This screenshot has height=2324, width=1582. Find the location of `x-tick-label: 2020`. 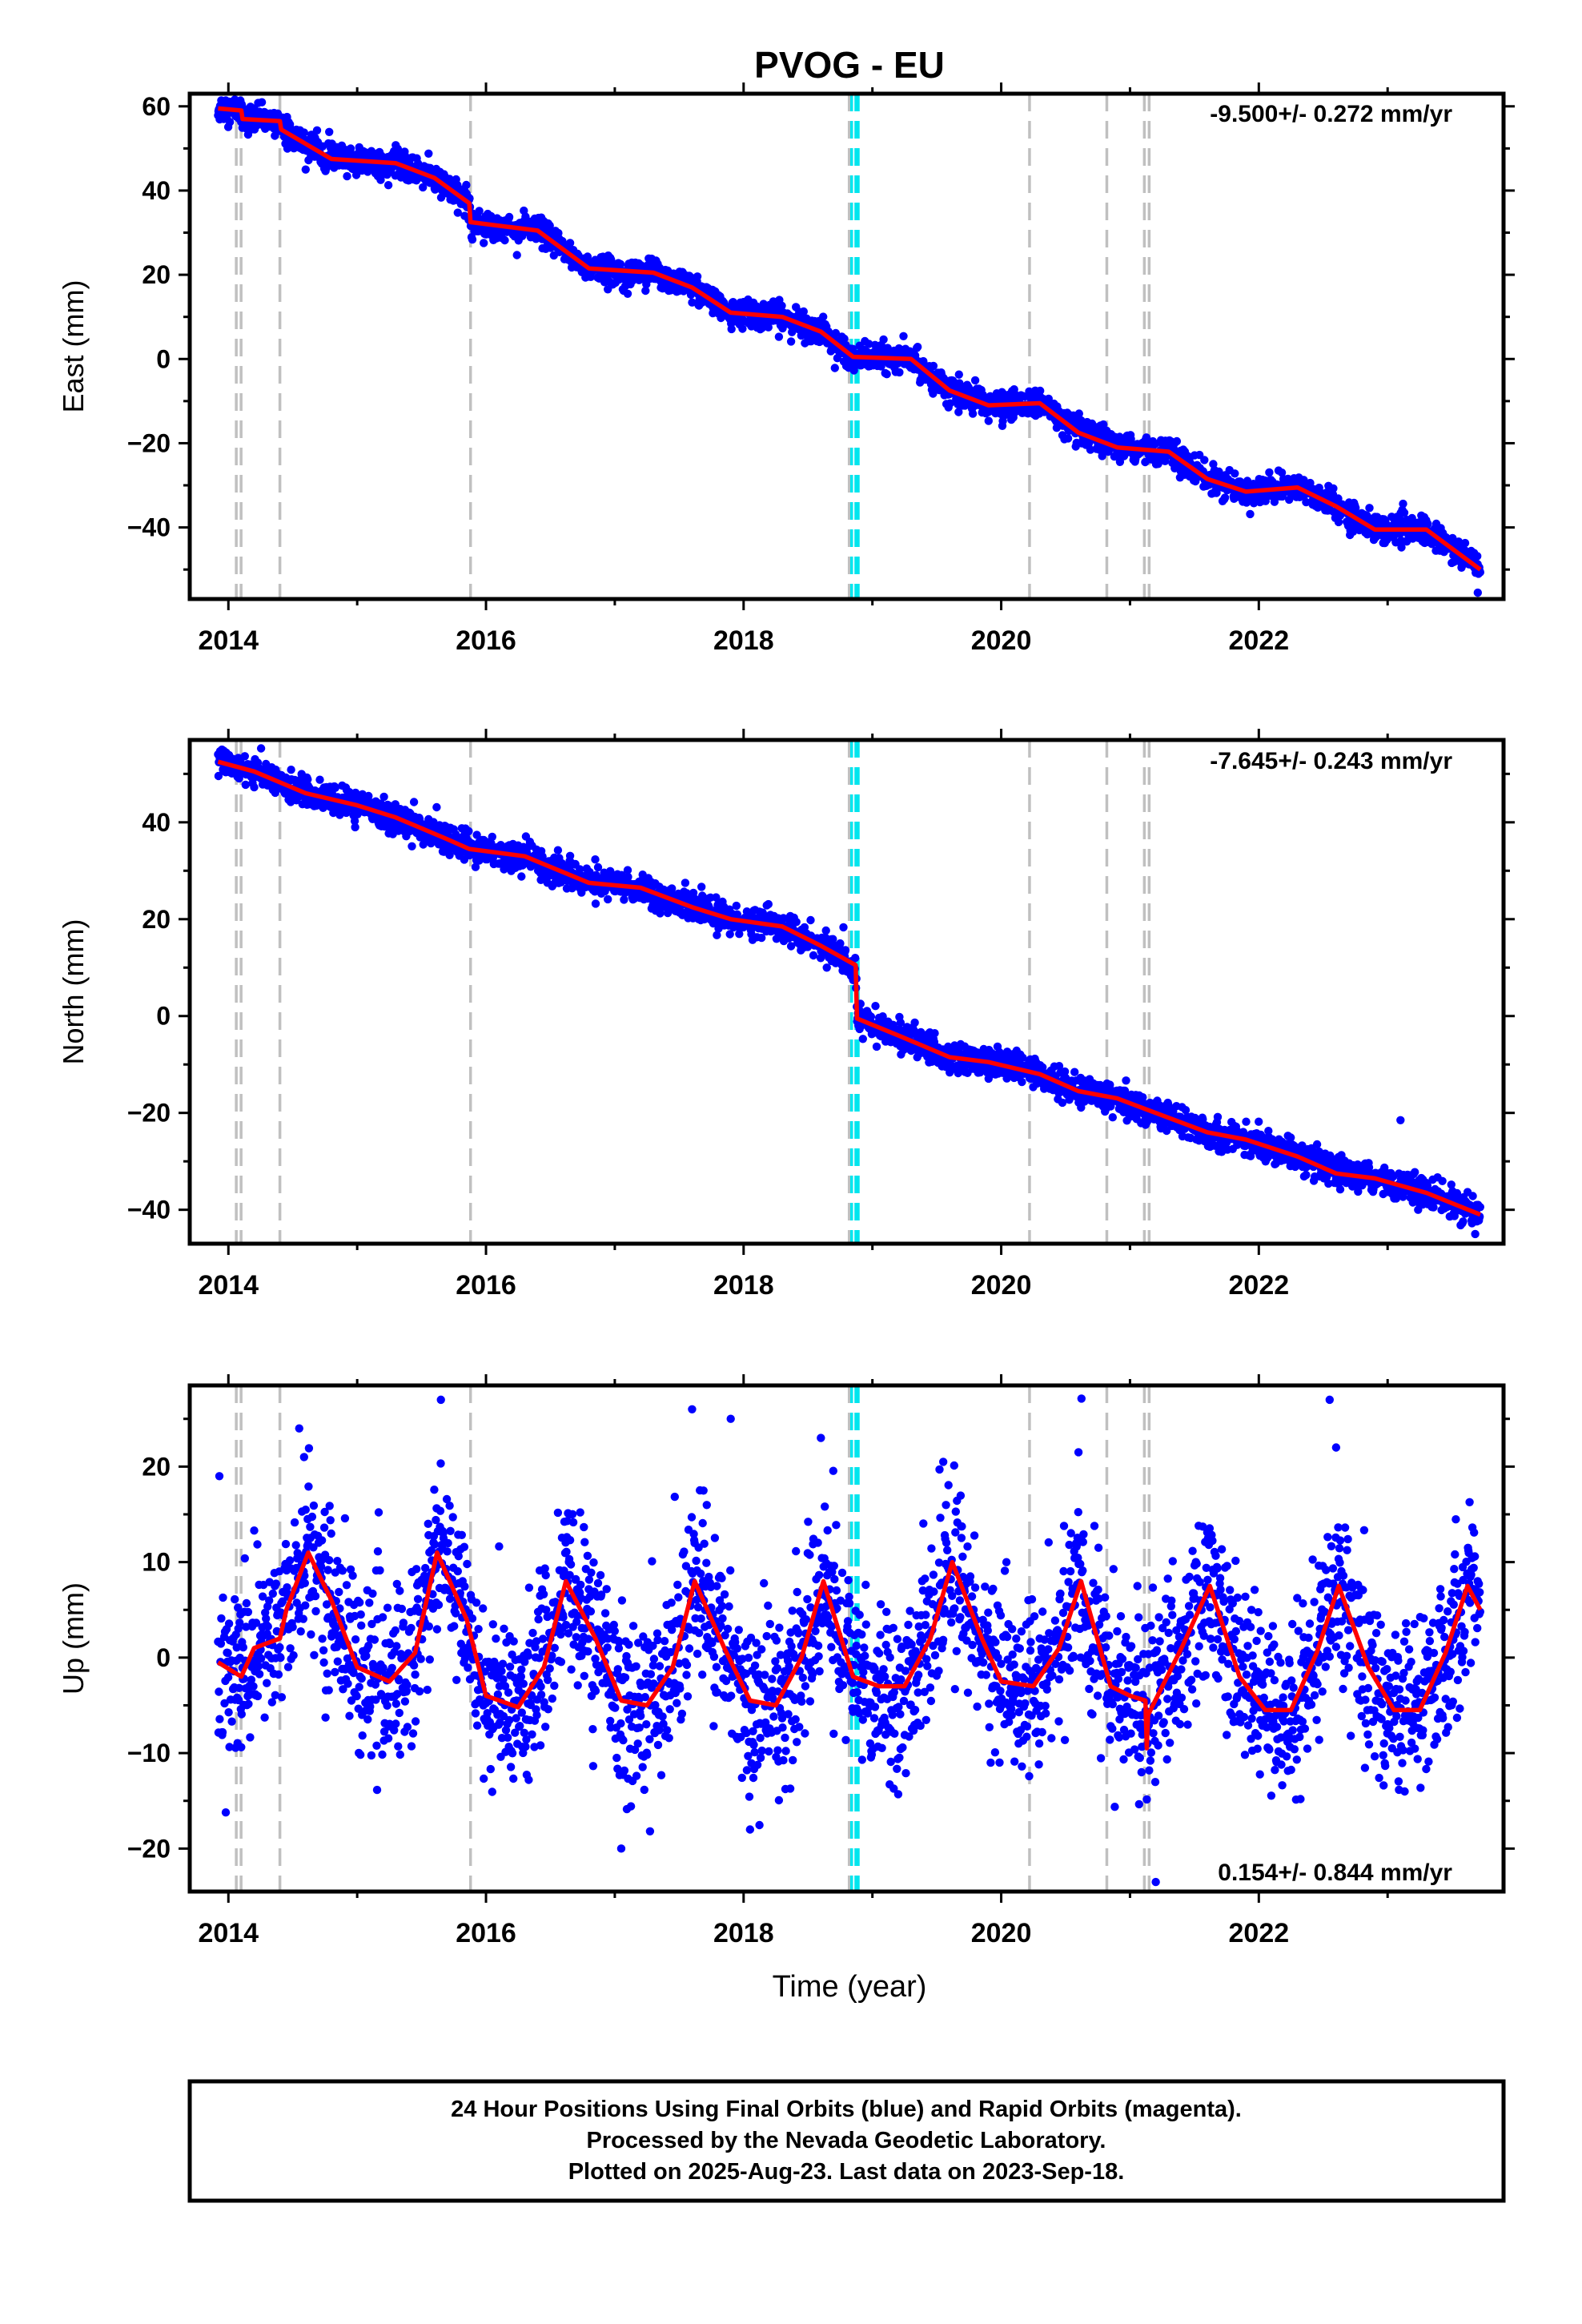

x-tick-label: 2020 is located at coordinates (1002, 640).